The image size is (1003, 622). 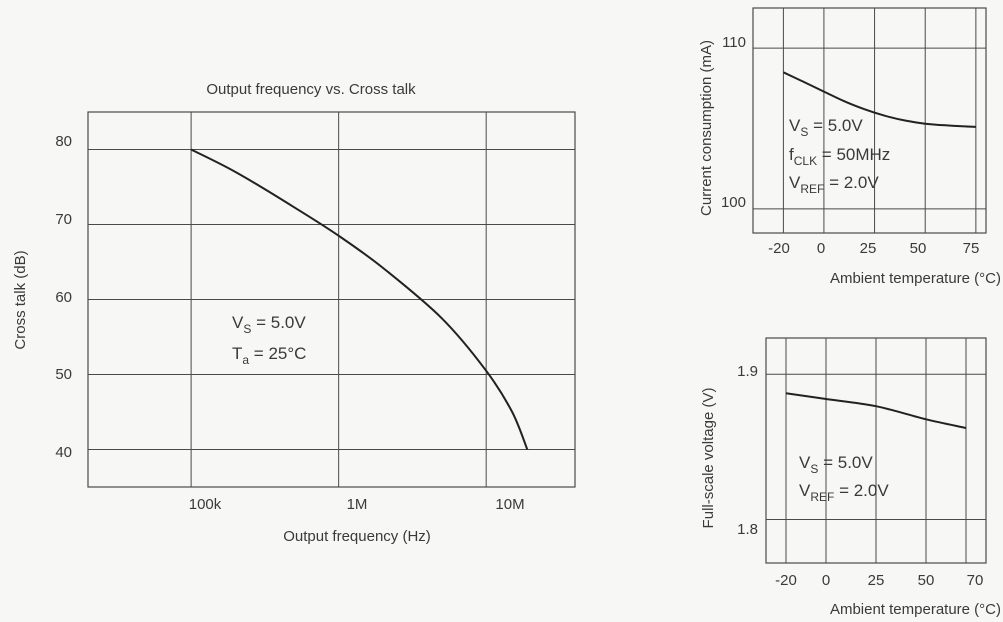 What do you see at coordinates (311, 89) in the screenshot?
I see `crosstalk-title: Output frequency vs. Cross talk` at bounding box center [311, 89].